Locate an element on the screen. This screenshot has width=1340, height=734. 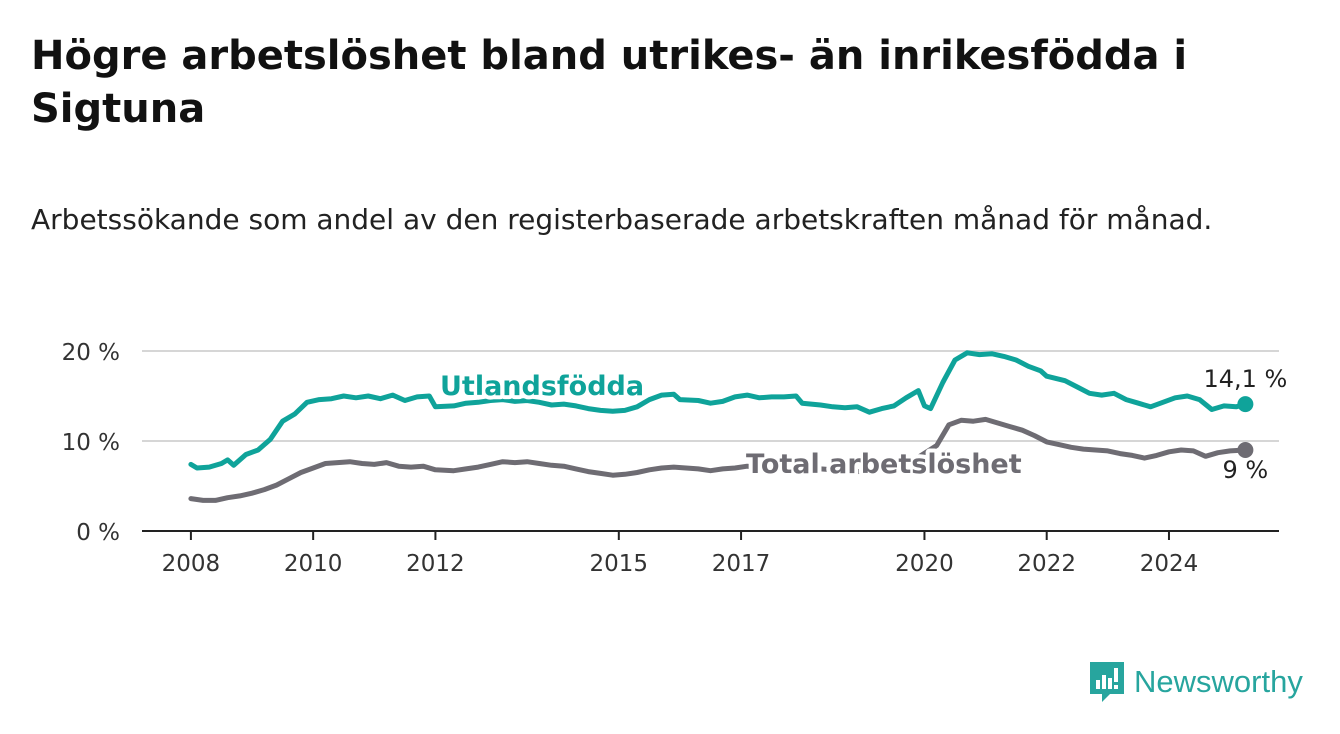
newsworthy-logo: Newsworthy is located at coordinates (1195, 682).